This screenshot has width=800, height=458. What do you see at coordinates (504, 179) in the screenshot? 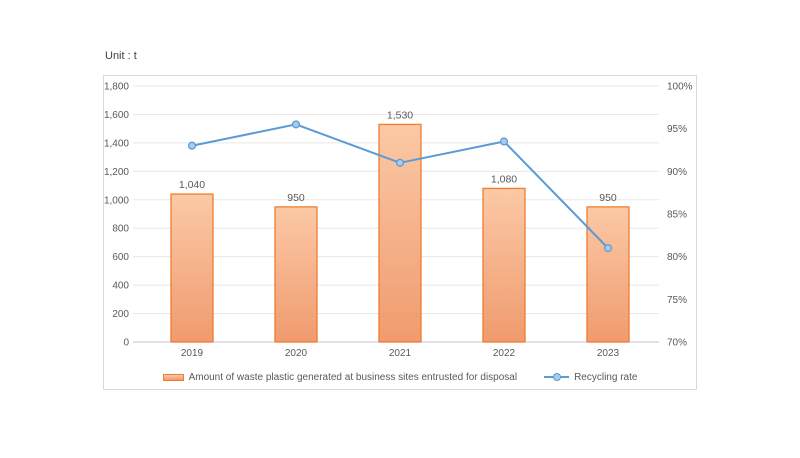
I see `bar-value-label: 1,080` at bounding box center [504, 179].